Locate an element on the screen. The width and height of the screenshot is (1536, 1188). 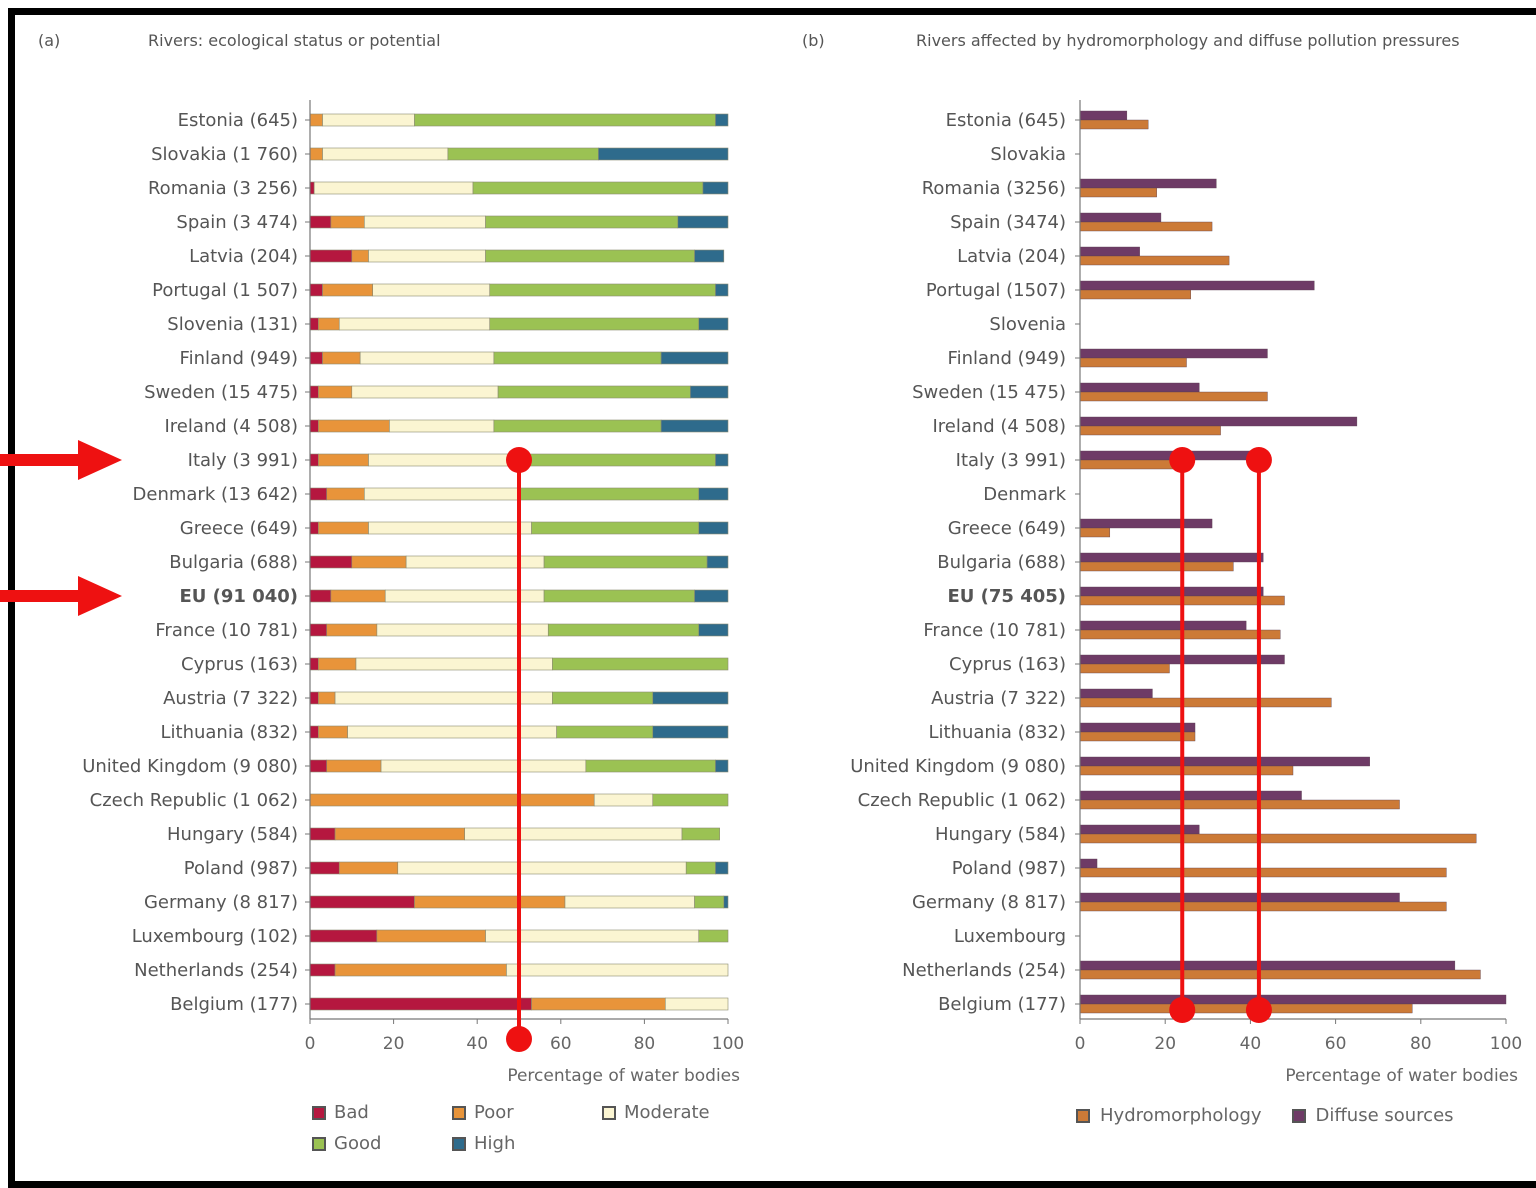
category-label-slovakia-1-760: Slovakia (1 760) is located at coordinates (224, 154).